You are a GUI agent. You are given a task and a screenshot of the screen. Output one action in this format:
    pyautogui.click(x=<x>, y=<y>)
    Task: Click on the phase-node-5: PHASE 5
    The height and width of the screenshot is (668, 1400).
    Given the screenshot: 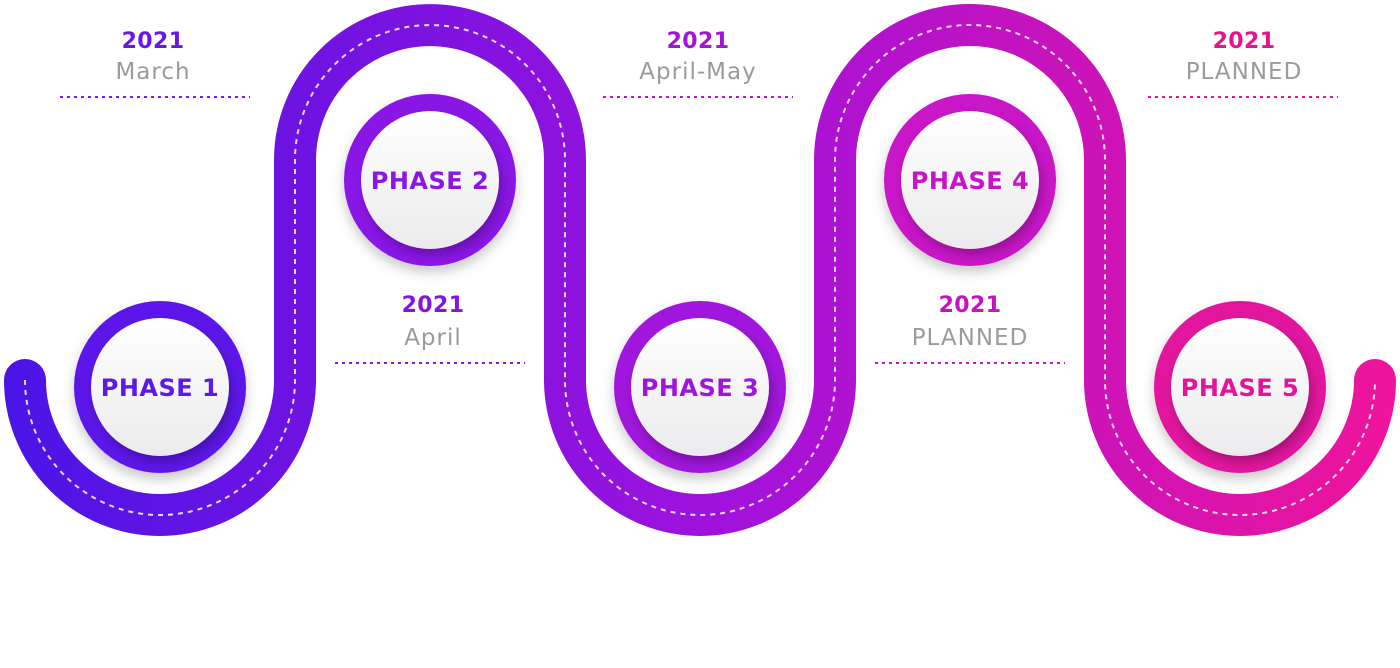 What is the action you would take?
    pyautogui.click(x=1240, y=387)
    